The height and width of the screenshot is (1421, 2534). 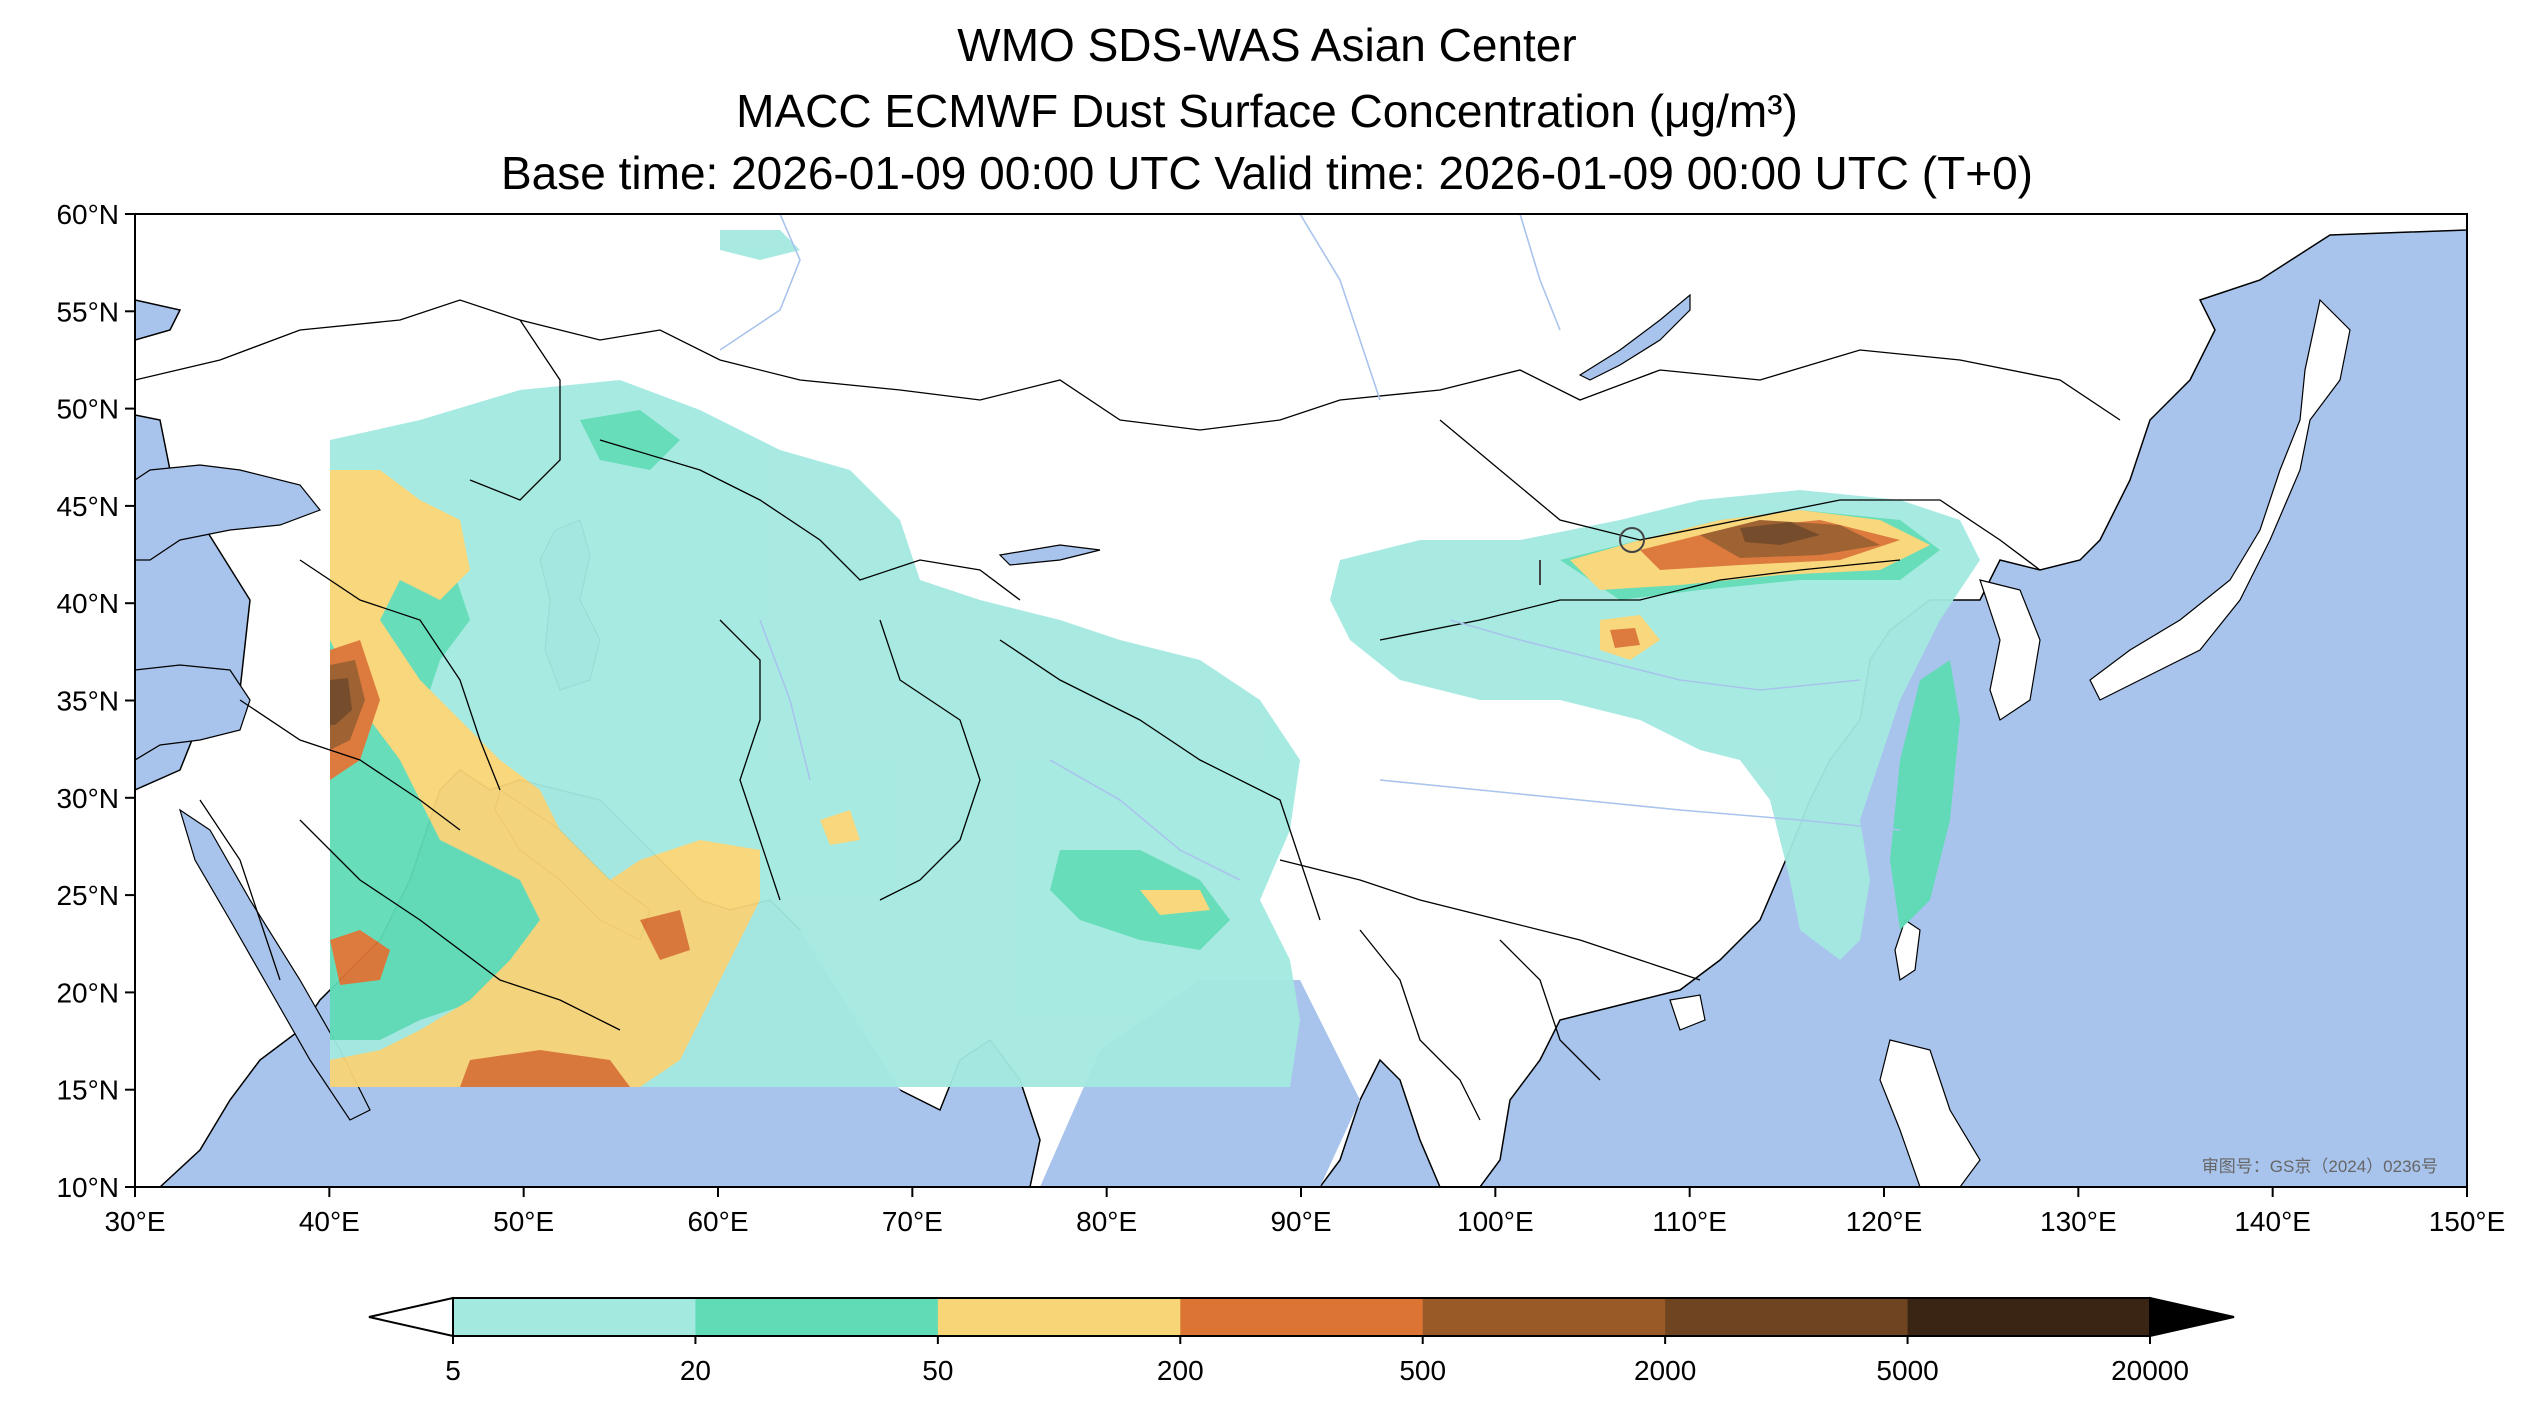 What do you see at coordinates (1049, 555) in the screenshot?
I see `balkhash-lake` at bounding box center [1049, 555].